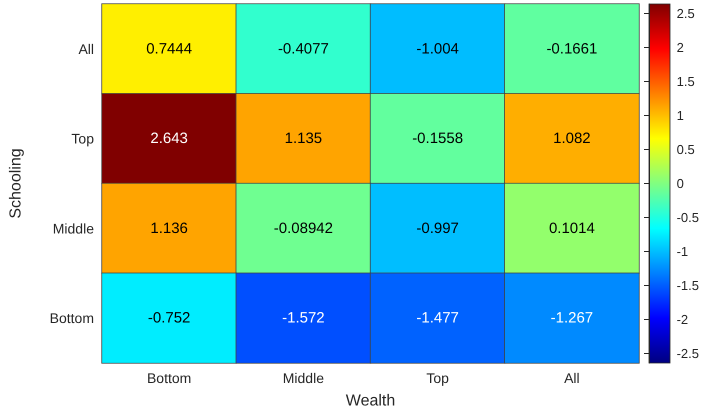  I want to click on y-tick-label: Bottom, so click(72, 318).